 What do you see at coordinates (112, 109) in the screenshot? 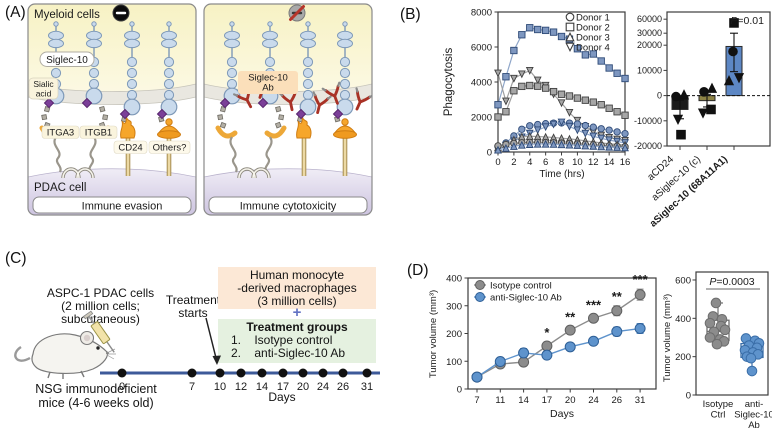
I see `left-panel-border` at bounding box center [112, 109].